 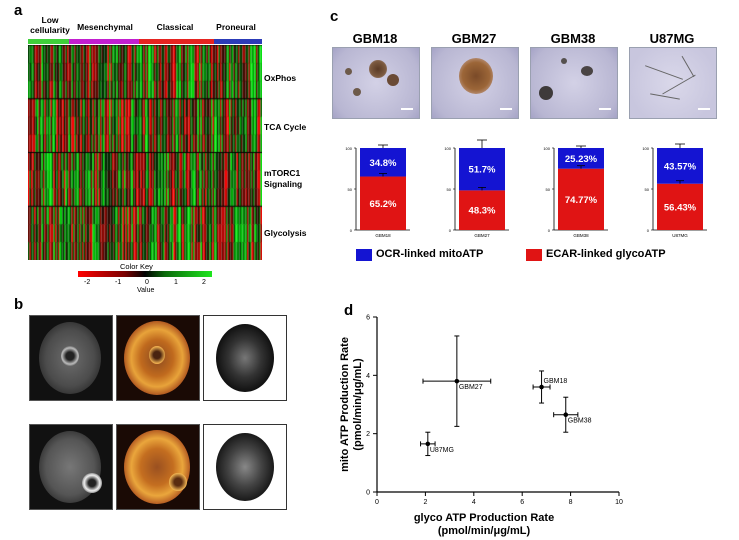 I want to click on subtype-label-classical: Classical, so click(x=175, y=27).